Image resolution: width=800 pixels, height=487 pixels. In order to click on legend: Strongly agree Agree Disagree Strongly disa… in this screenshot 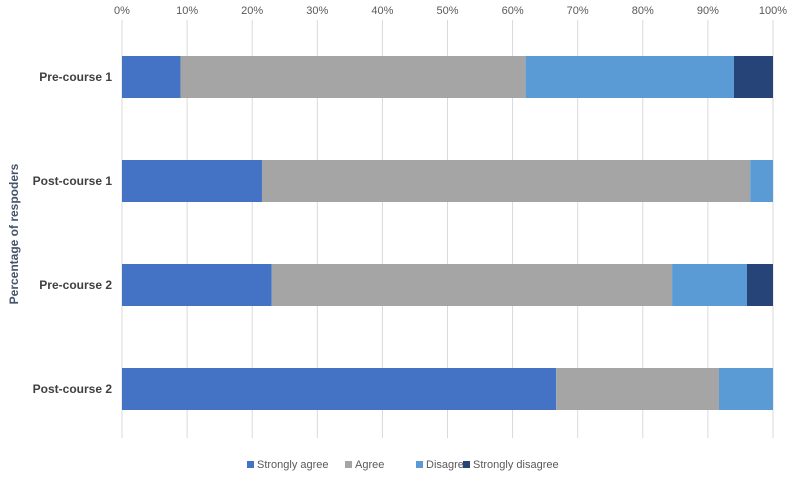, I will do `click(403, 465)`.